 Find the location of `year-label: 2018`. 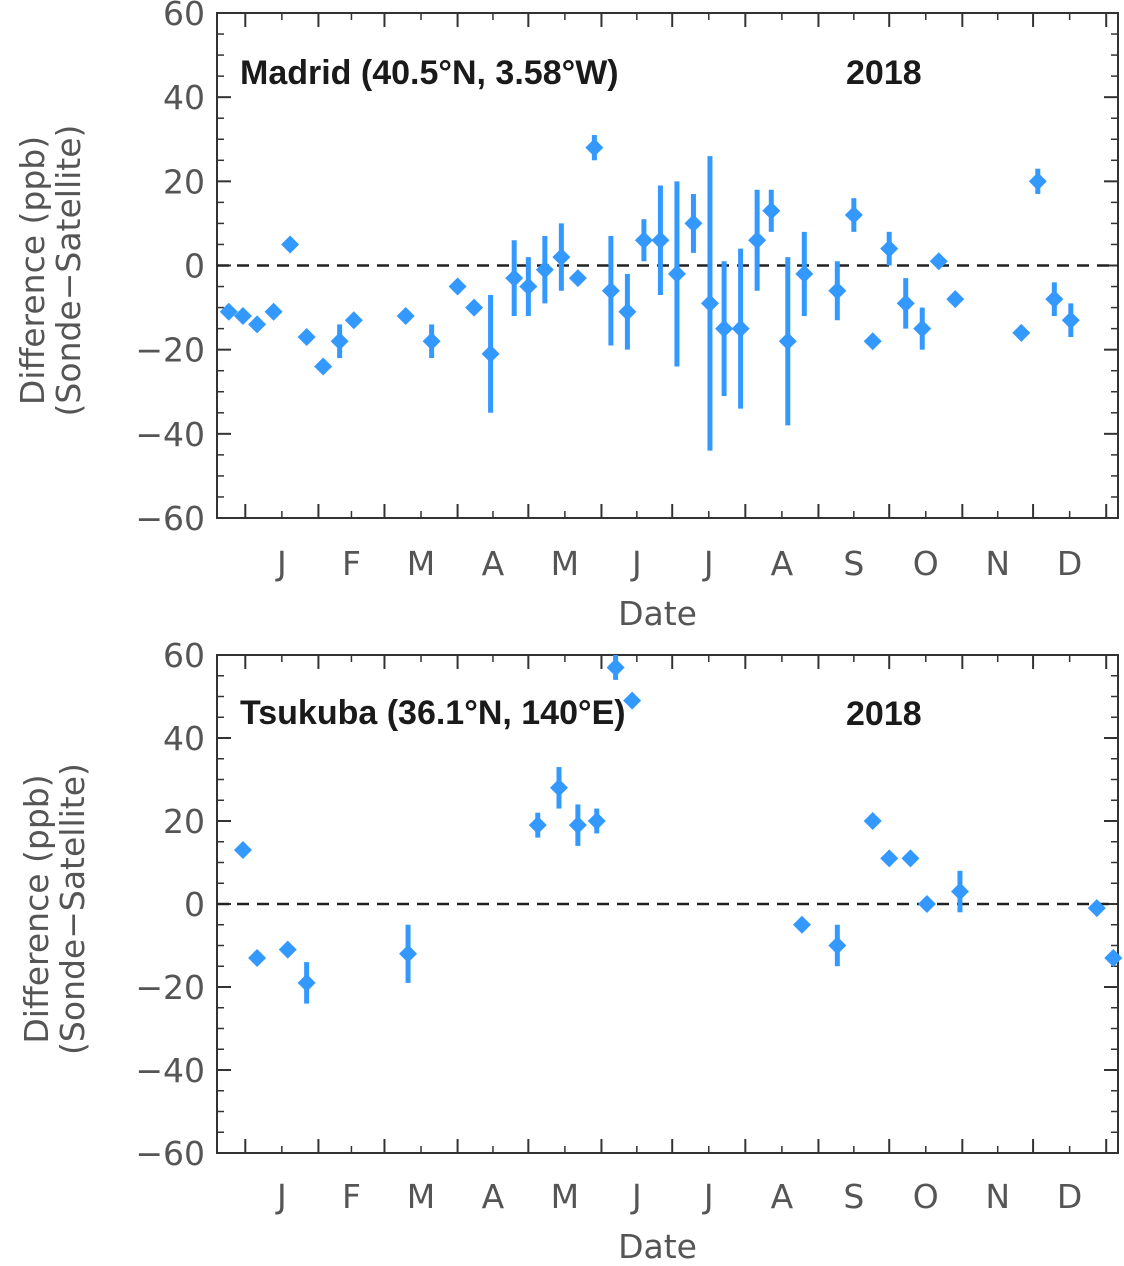

year-label: 2018 is located at coordinates (884, 73).